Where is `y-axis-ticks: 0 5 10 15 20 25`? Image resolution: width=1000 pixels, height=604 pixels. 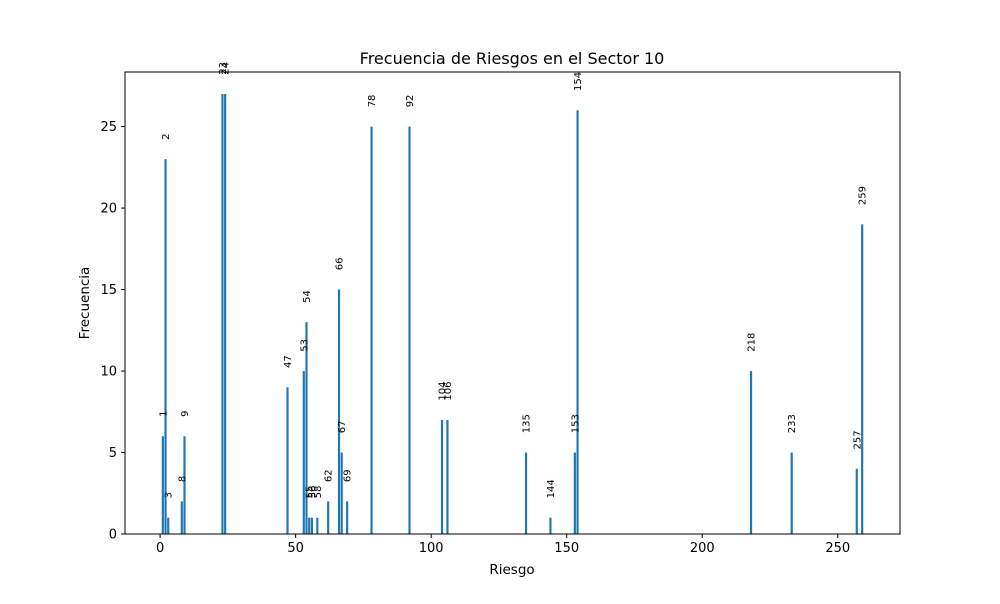
y-axis-ticks: 0 5 10 15 20 25 is located at coordinates (112, 331).